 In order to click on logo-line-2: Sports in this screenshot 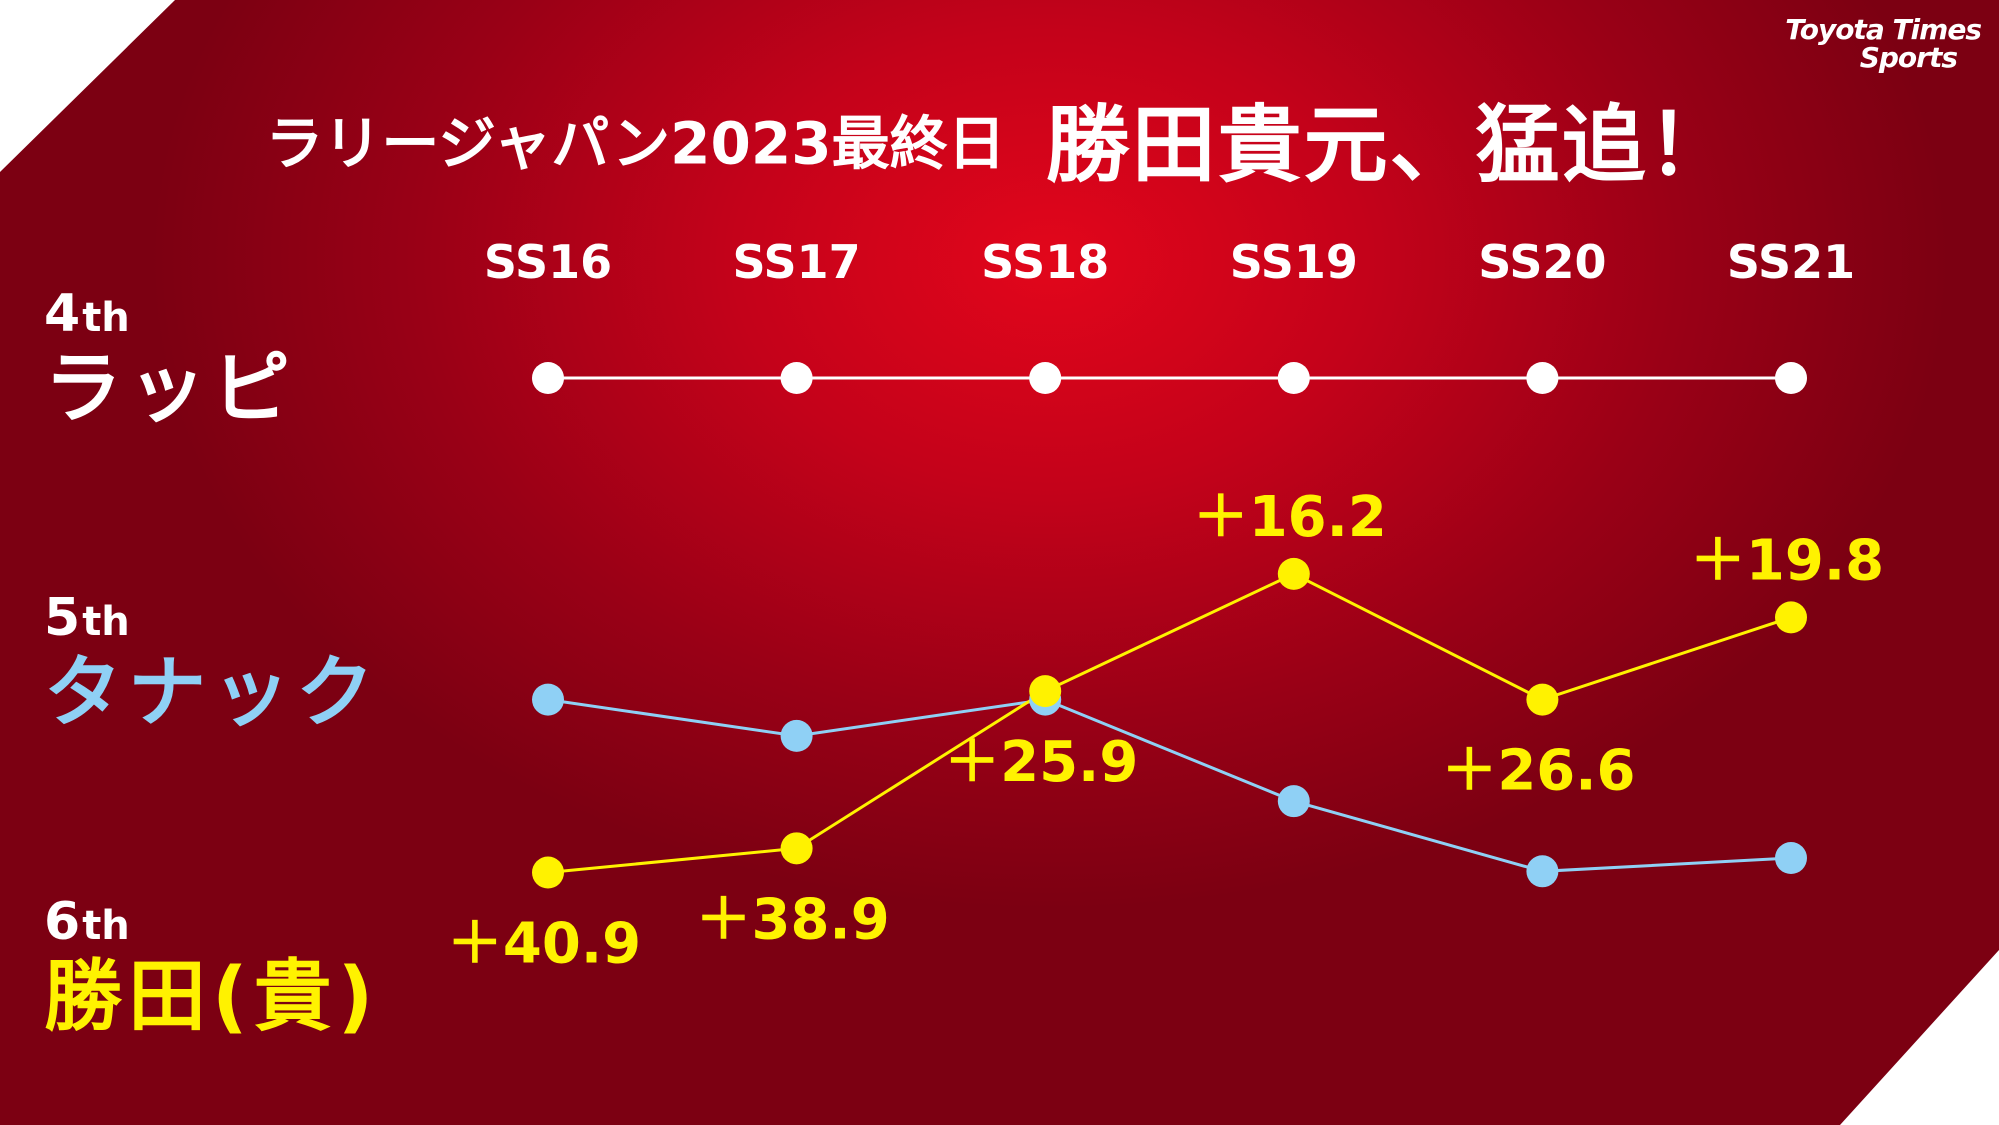, I will do `click(1908, 57)`.